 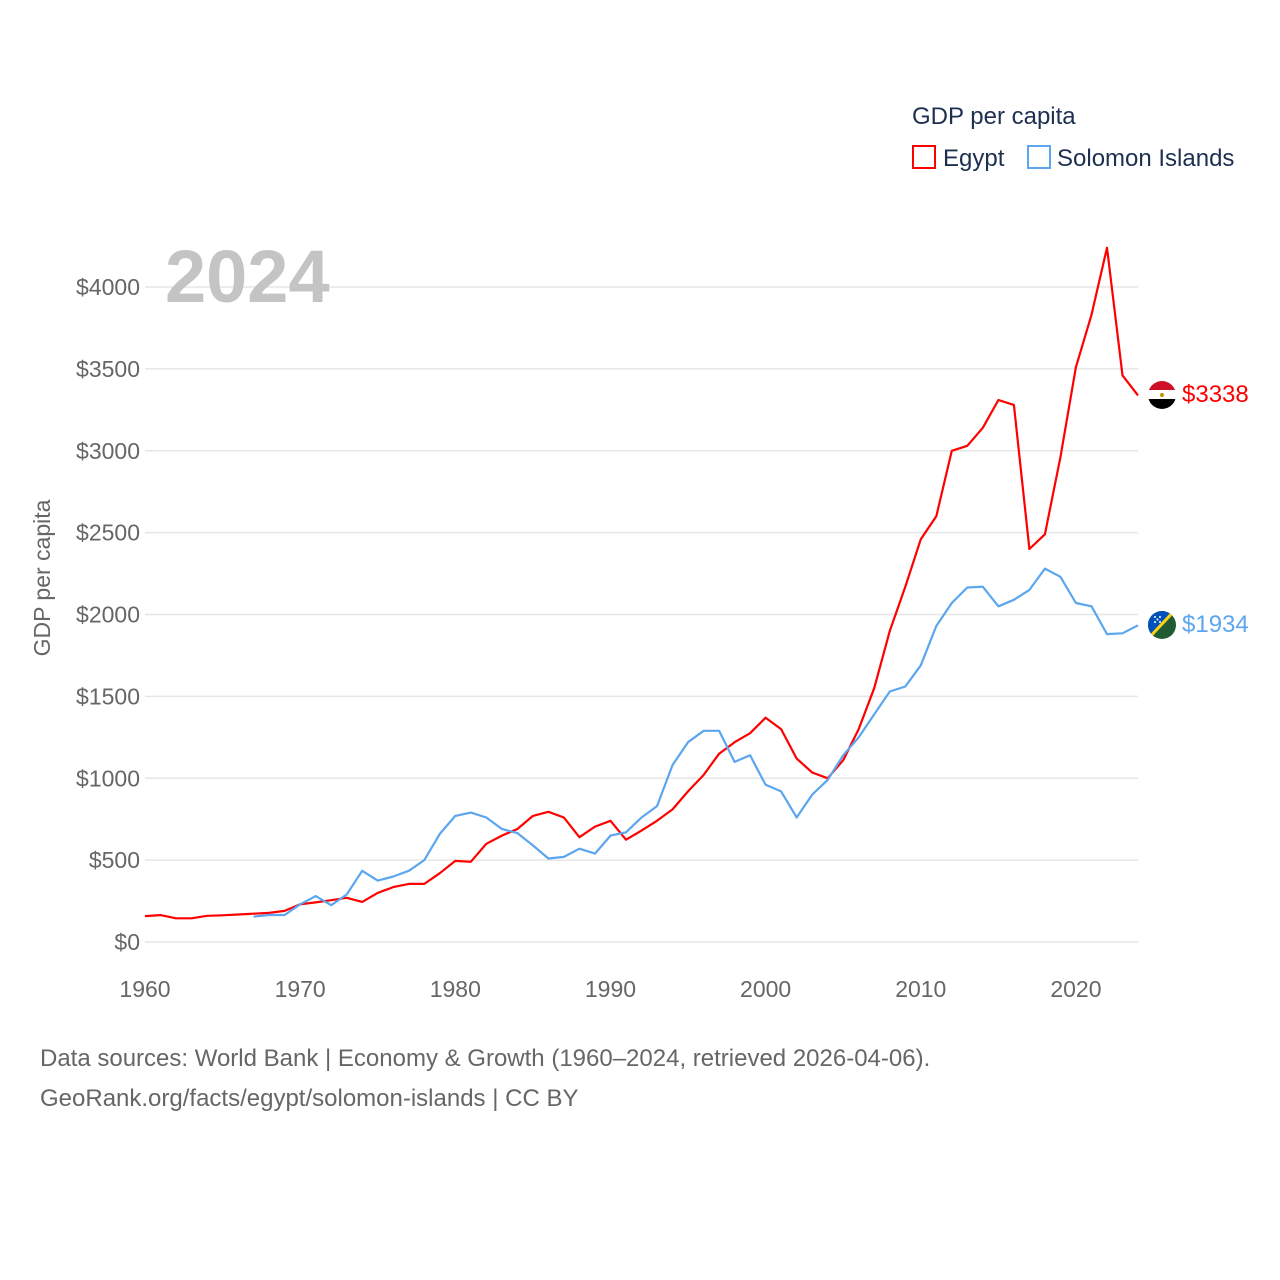 What do you see at coordinates (1145, 158) in the screenshot?
I see `legend-label-solomon-islands: Solomon Islands` at bounding box center [1145, 158].